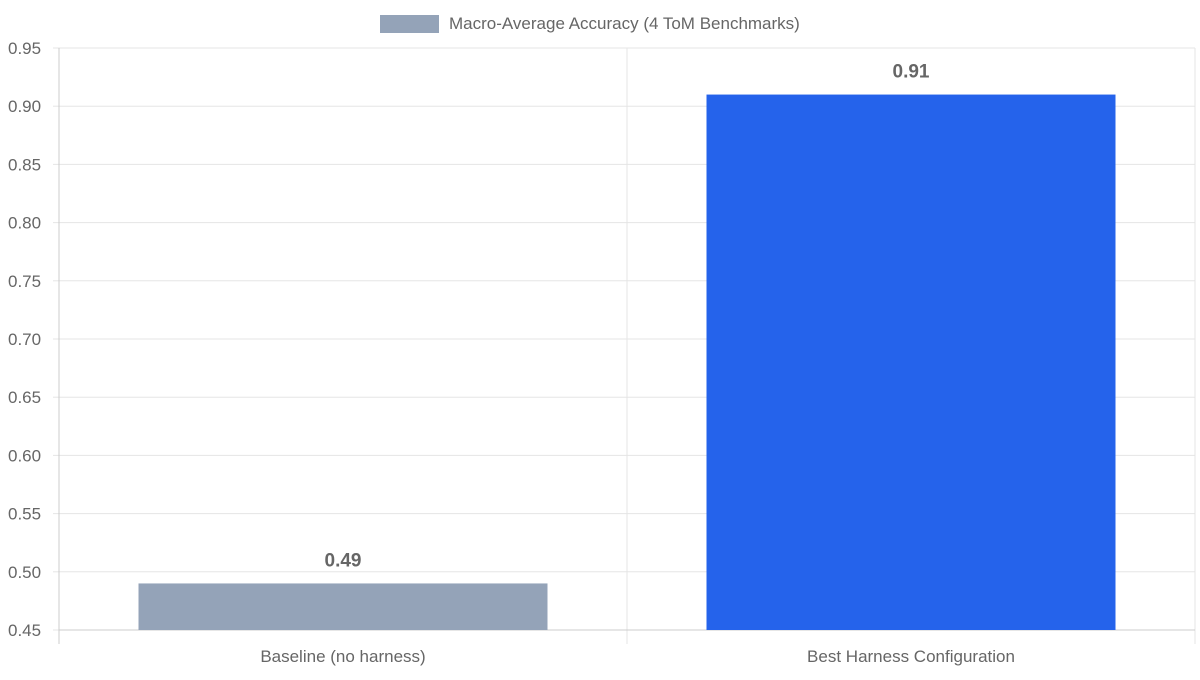 This screenshot has width=1200, height=680. Describe the element at coordinates (342, 656) in the screenshot. I see `x-tick-label: Baseline (no harness)` at that location.